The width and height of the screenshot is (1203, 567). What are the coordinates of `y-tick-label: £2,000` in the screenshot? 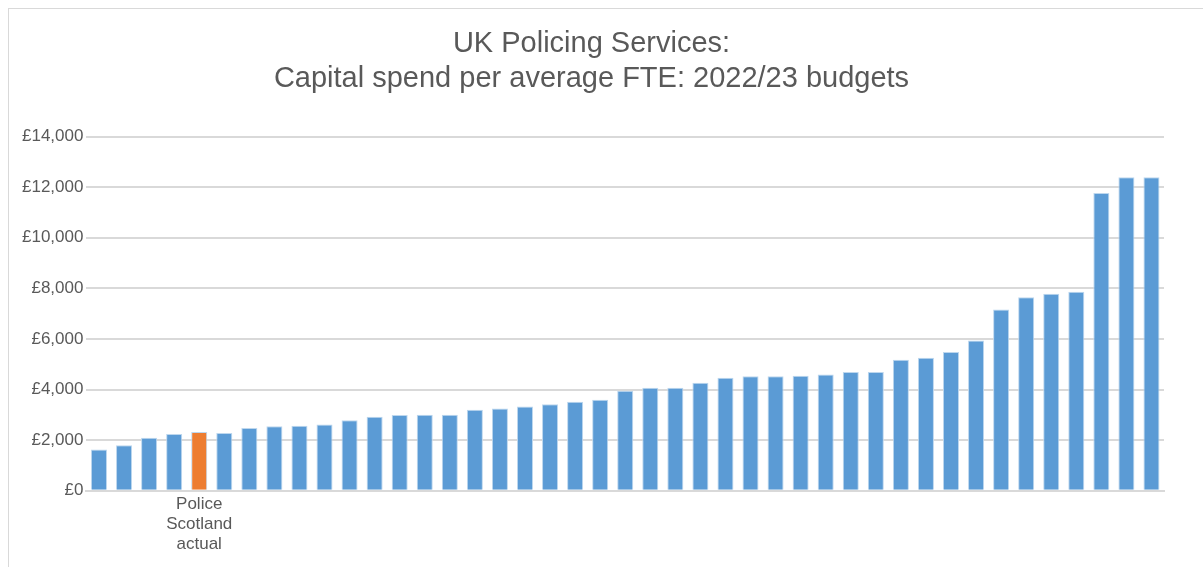 It's located at (57, 439).